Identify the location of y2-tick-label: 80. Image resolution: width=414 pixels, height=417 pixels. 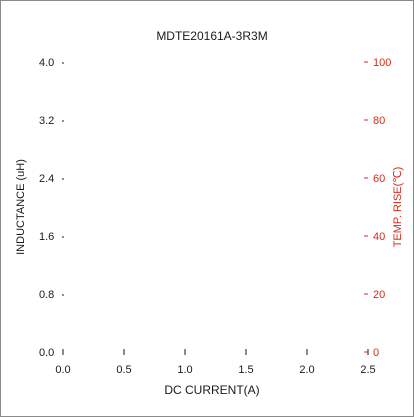
(379, 121).